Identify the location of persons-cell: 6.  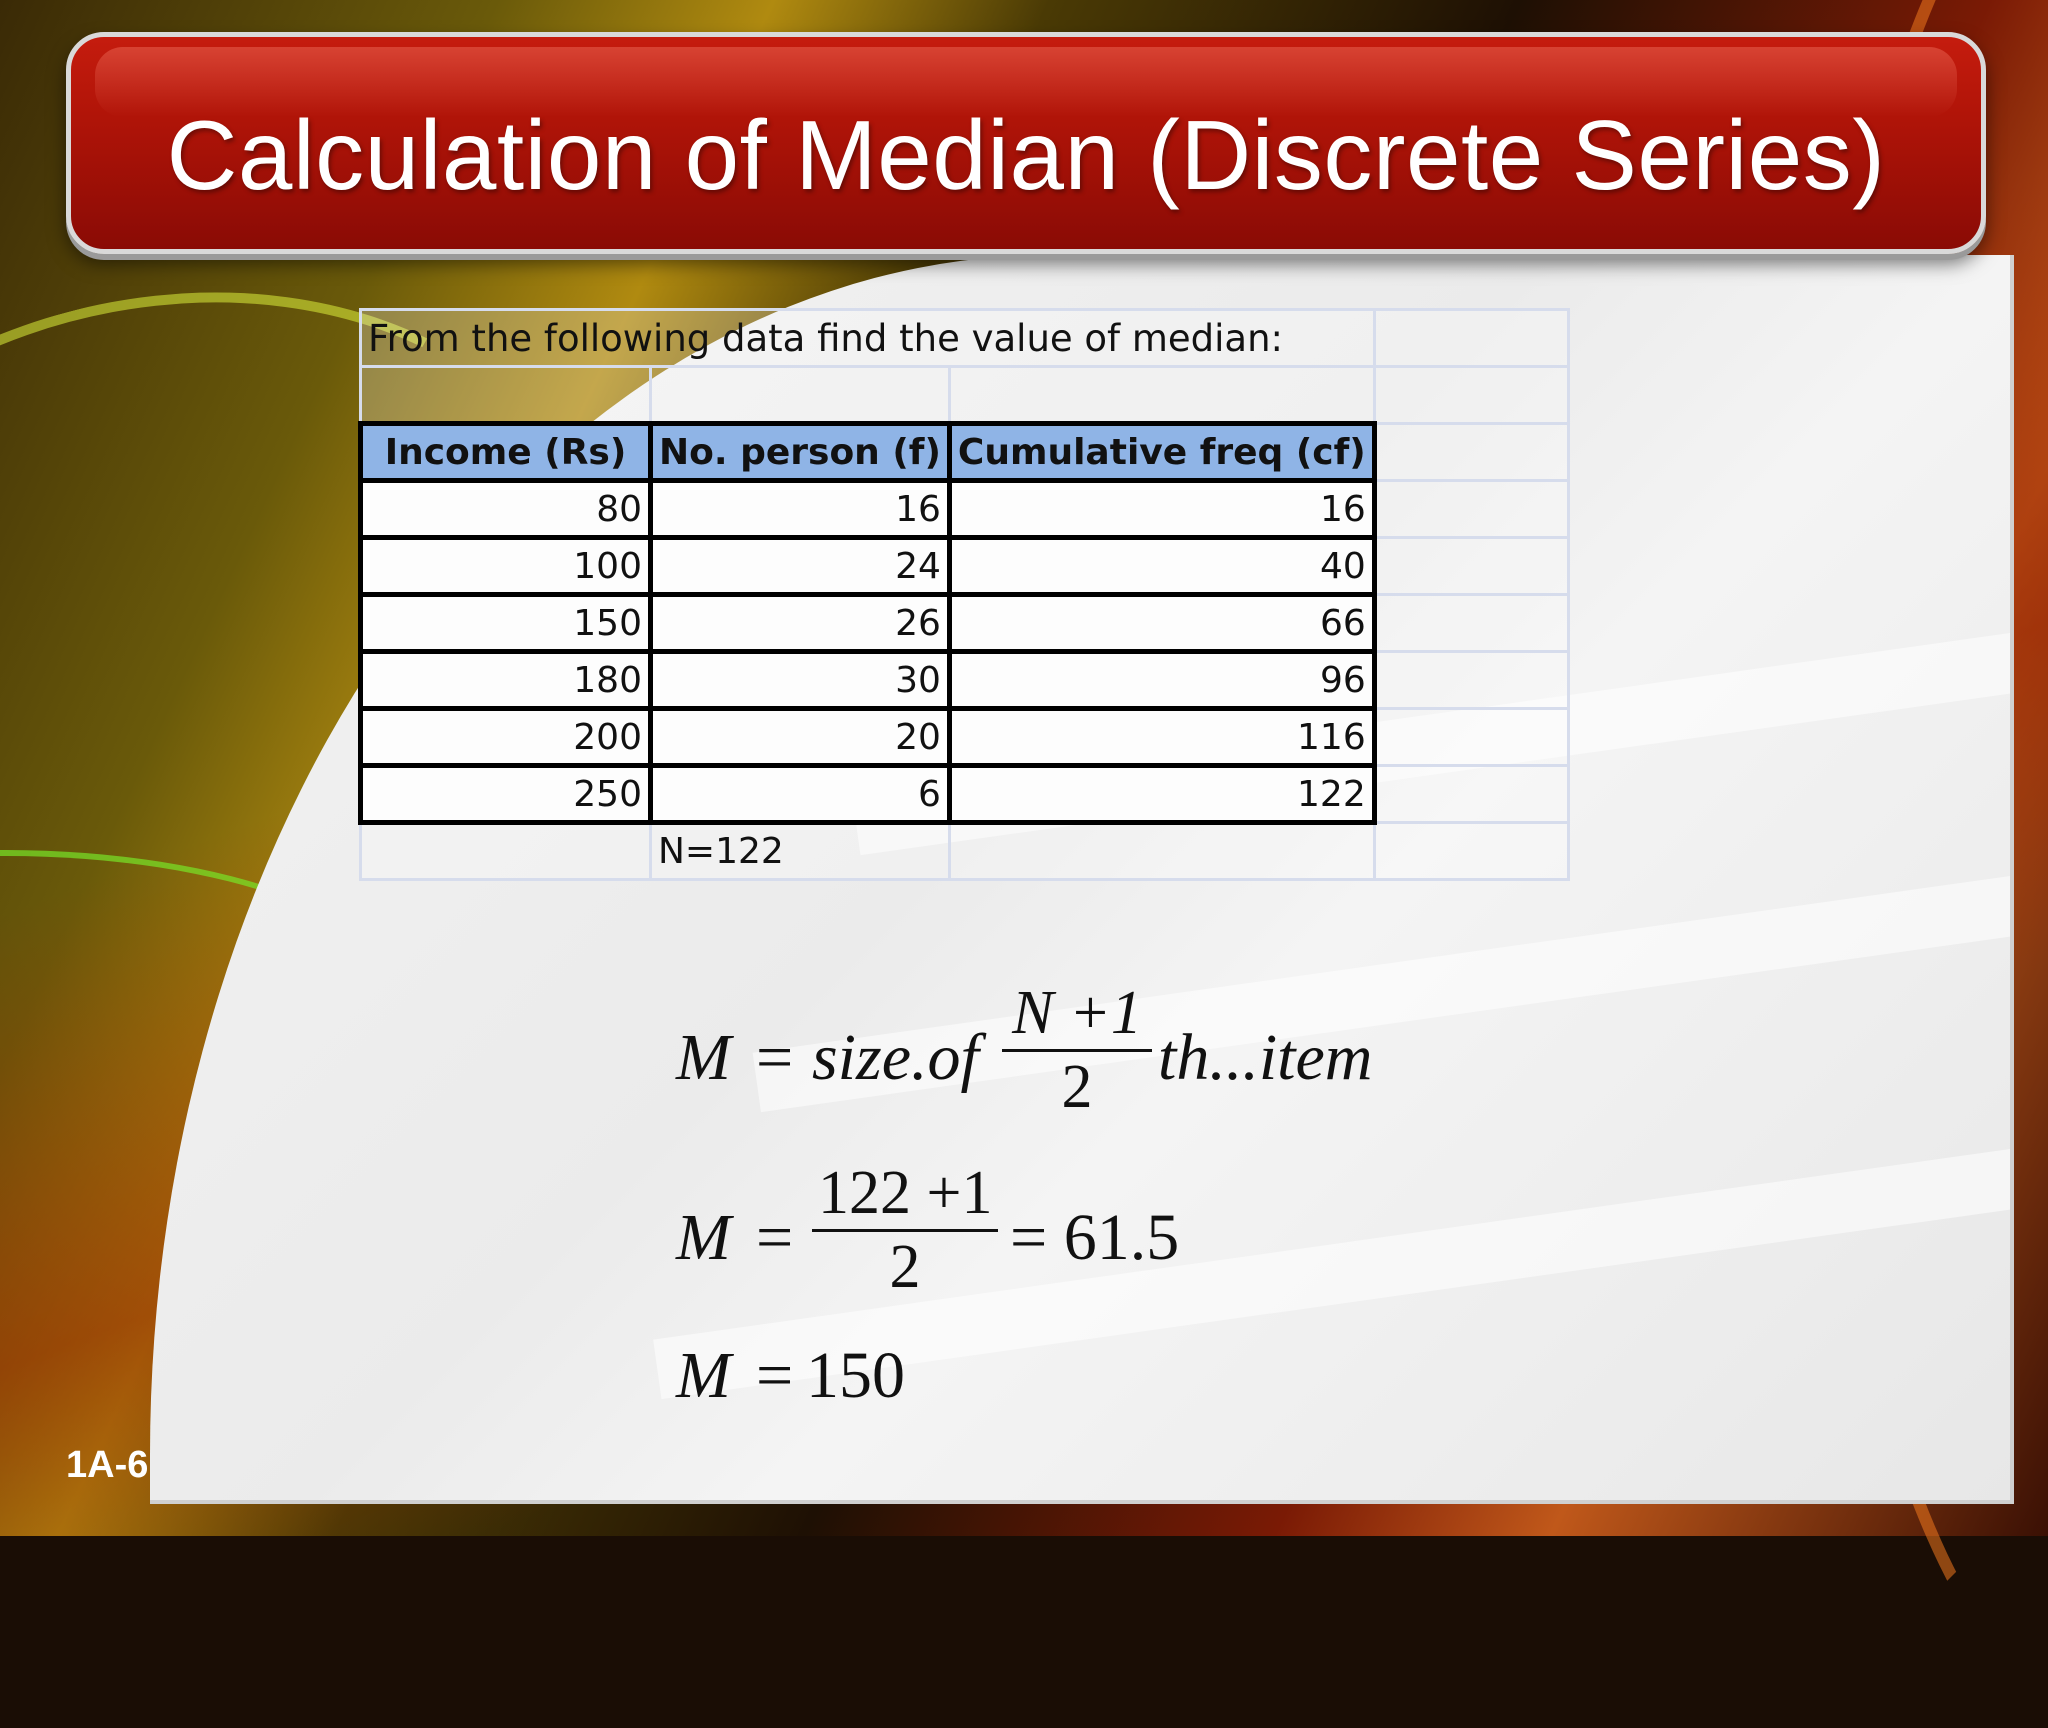
(800, 794).